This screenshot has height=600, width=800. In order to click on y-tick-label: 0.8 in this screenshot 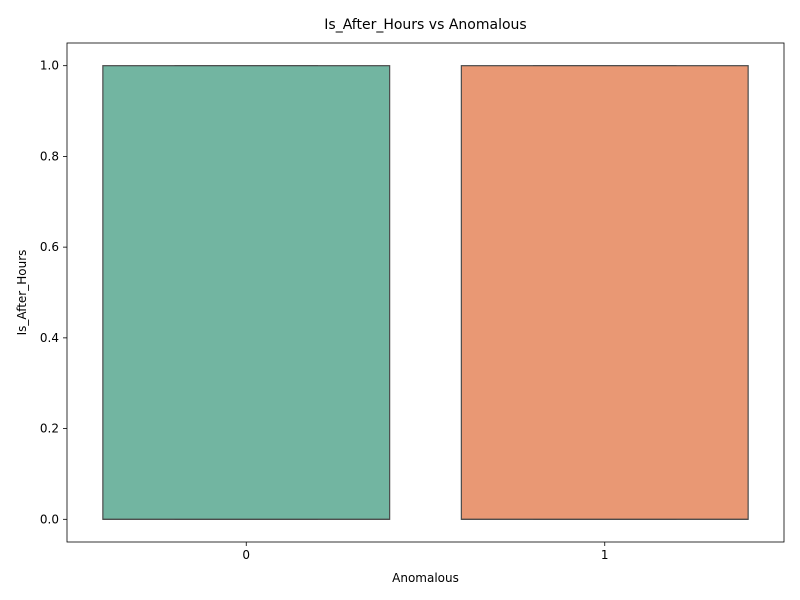, I will do `click(49, 156)`.